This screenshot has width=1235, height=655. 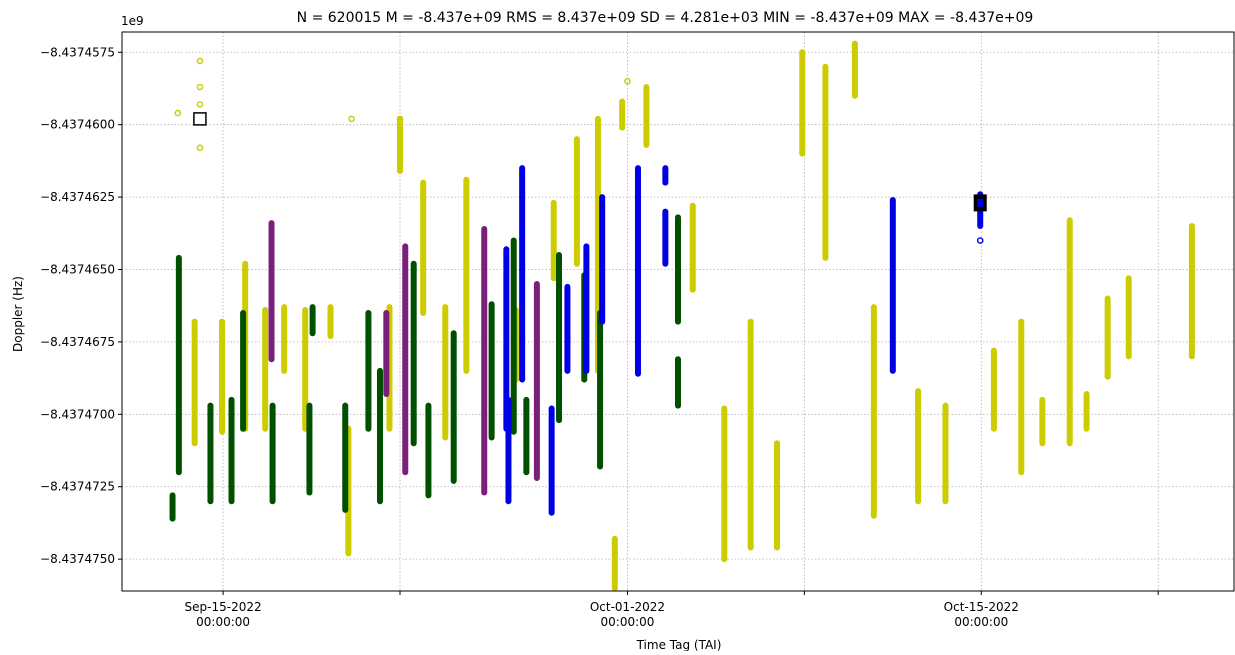 I want to click on x-axis-label: Time Tag (TAI), so click(x=679, y=644).